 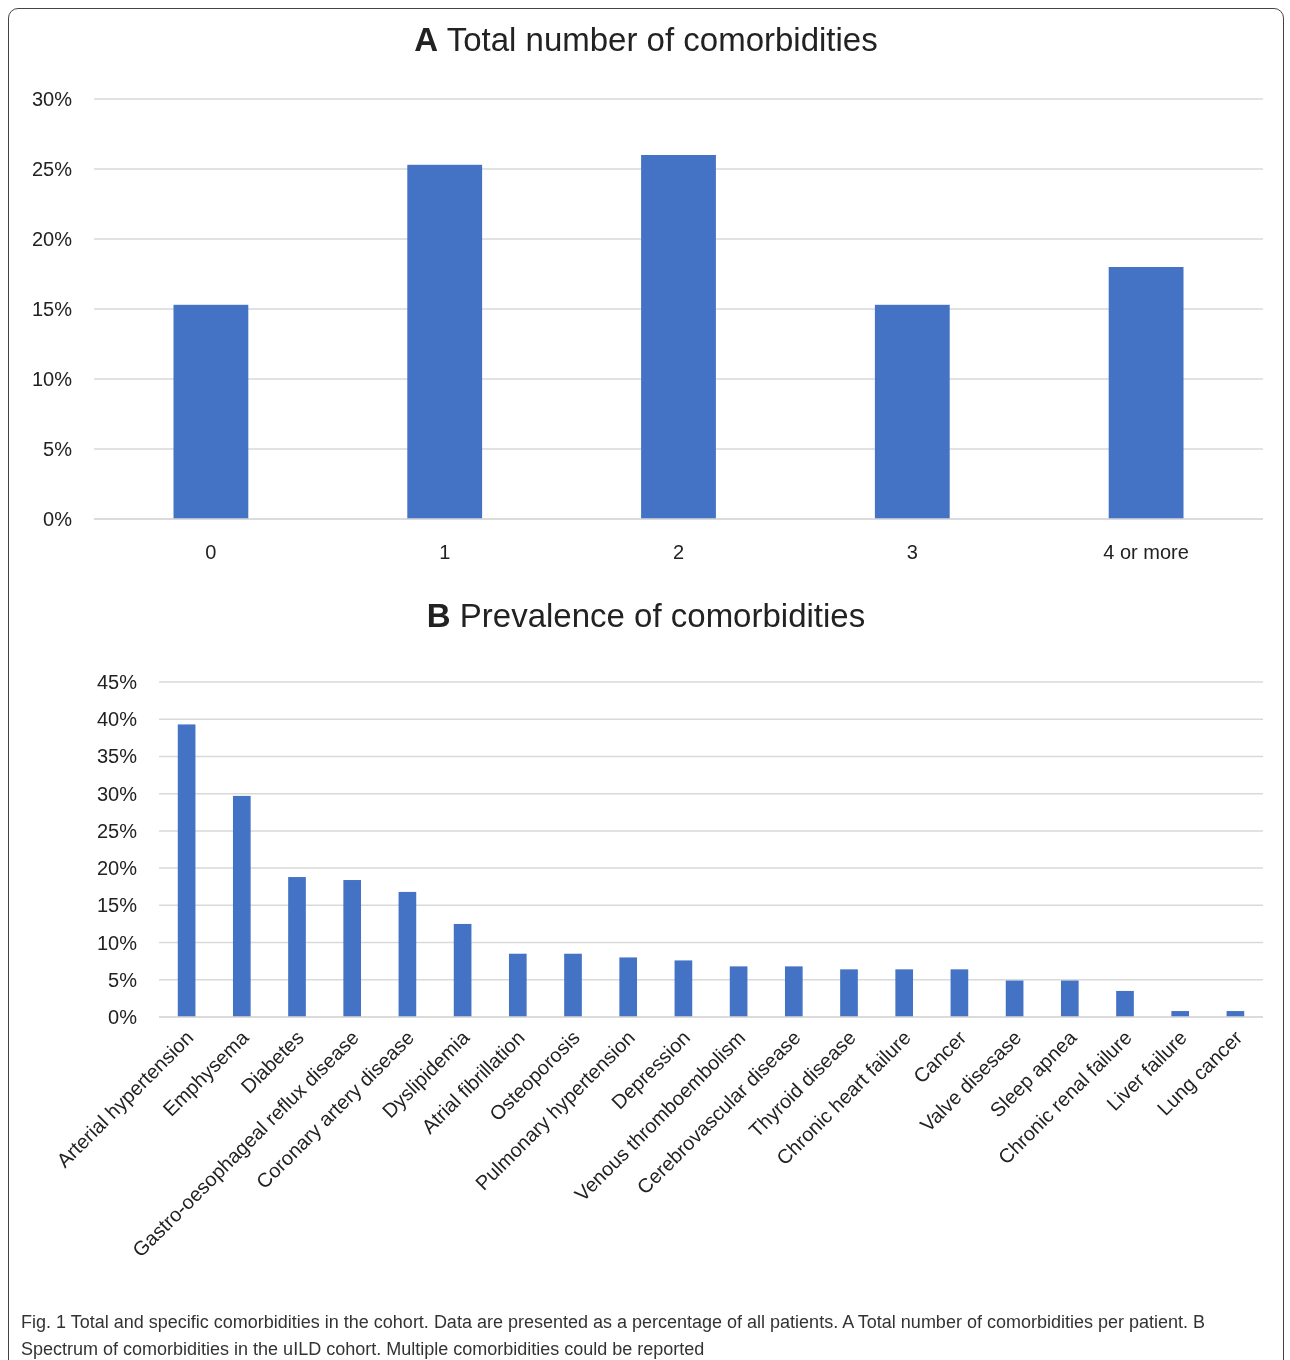 I want to click on x-tick-label: 0, so click(x=211, y=552).